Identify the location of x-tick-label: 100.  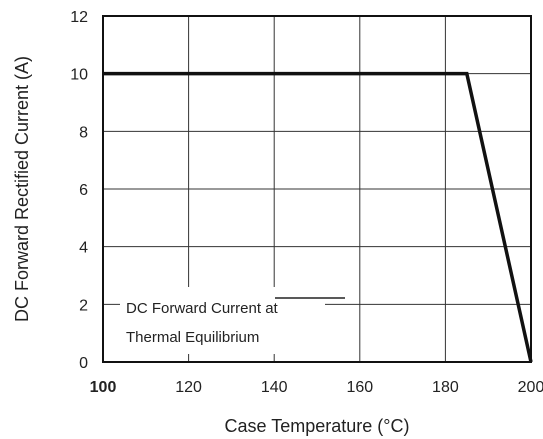
(103, 387).